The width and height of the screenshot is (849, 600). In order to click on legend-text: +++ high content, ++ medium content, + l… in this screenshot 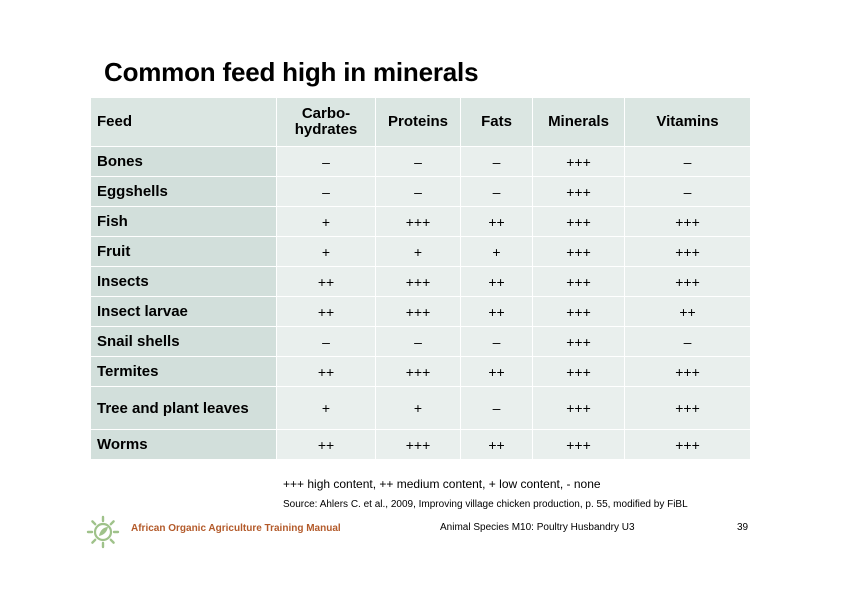, I will do `click(442, 484)`.